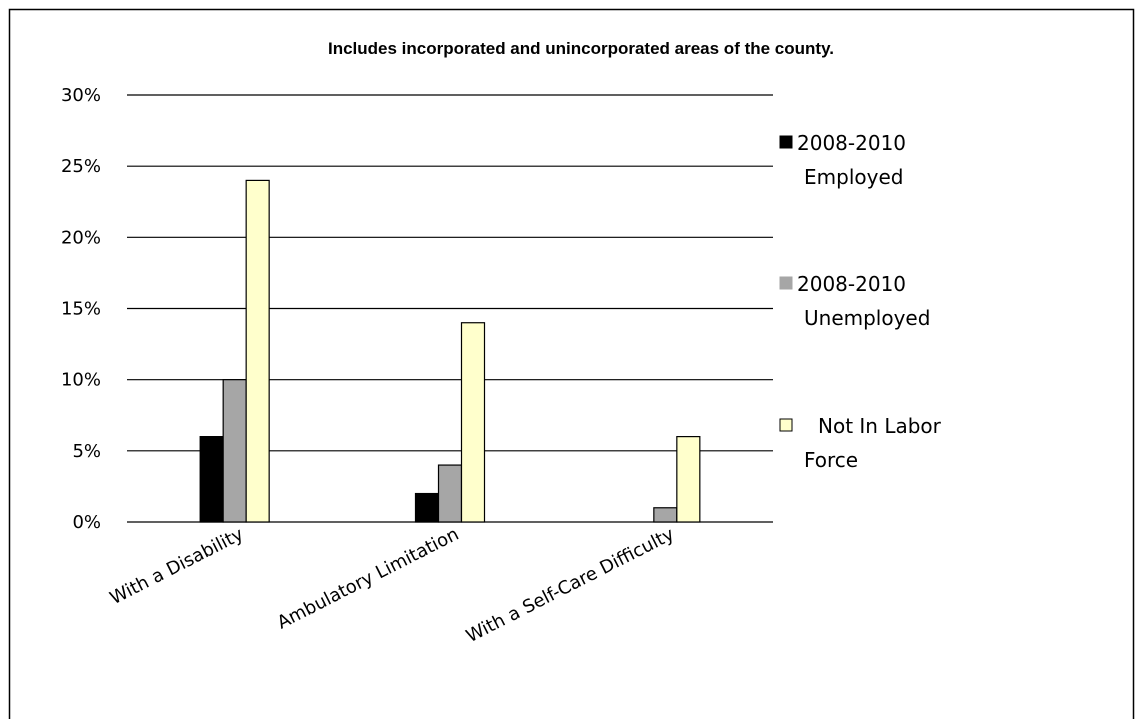 This screenshot has width=1144, height=719. What do you see at coordinates (853, 177) in the screenshot?
I see `legend-label-line: Employed` at bounding box center [853, 177].